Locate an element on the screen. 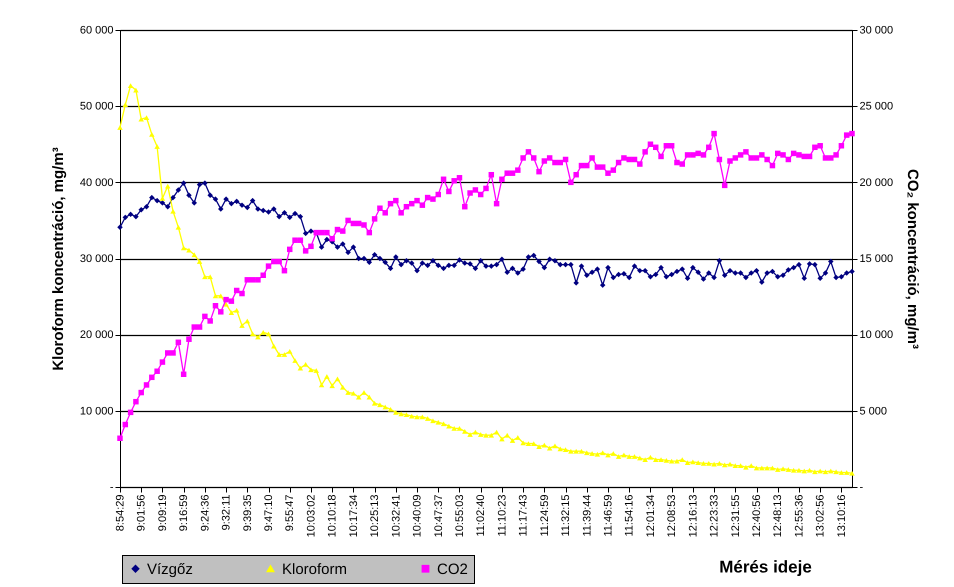  legend-label: Vízgőz is located at coordinates (170, 569).